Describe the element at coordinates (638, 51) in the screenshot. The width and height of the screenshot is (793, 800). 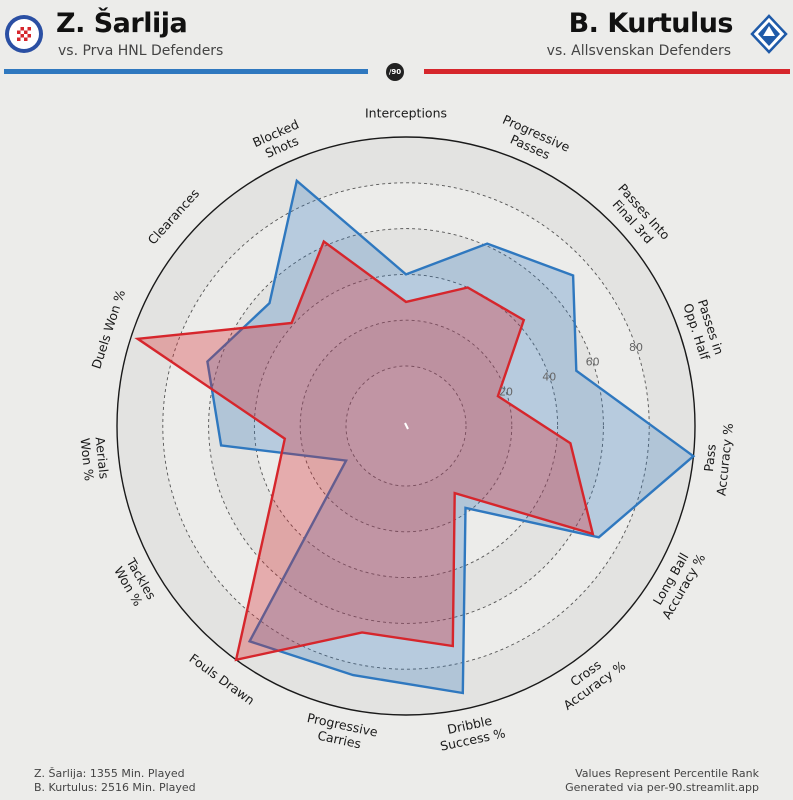
I see `right-player-comparison: vs. Allsvenskan Defenders` at that location.